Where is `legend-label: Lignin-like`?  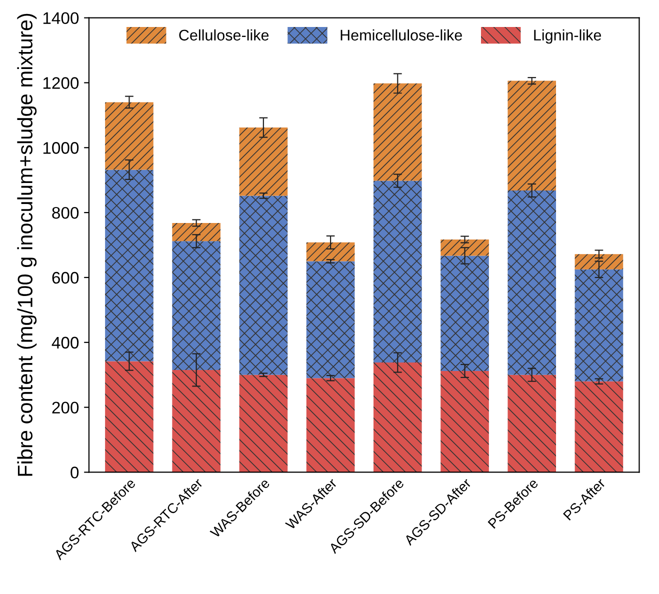
legend-label: Lignin-like is located at coordinates (568, 36).